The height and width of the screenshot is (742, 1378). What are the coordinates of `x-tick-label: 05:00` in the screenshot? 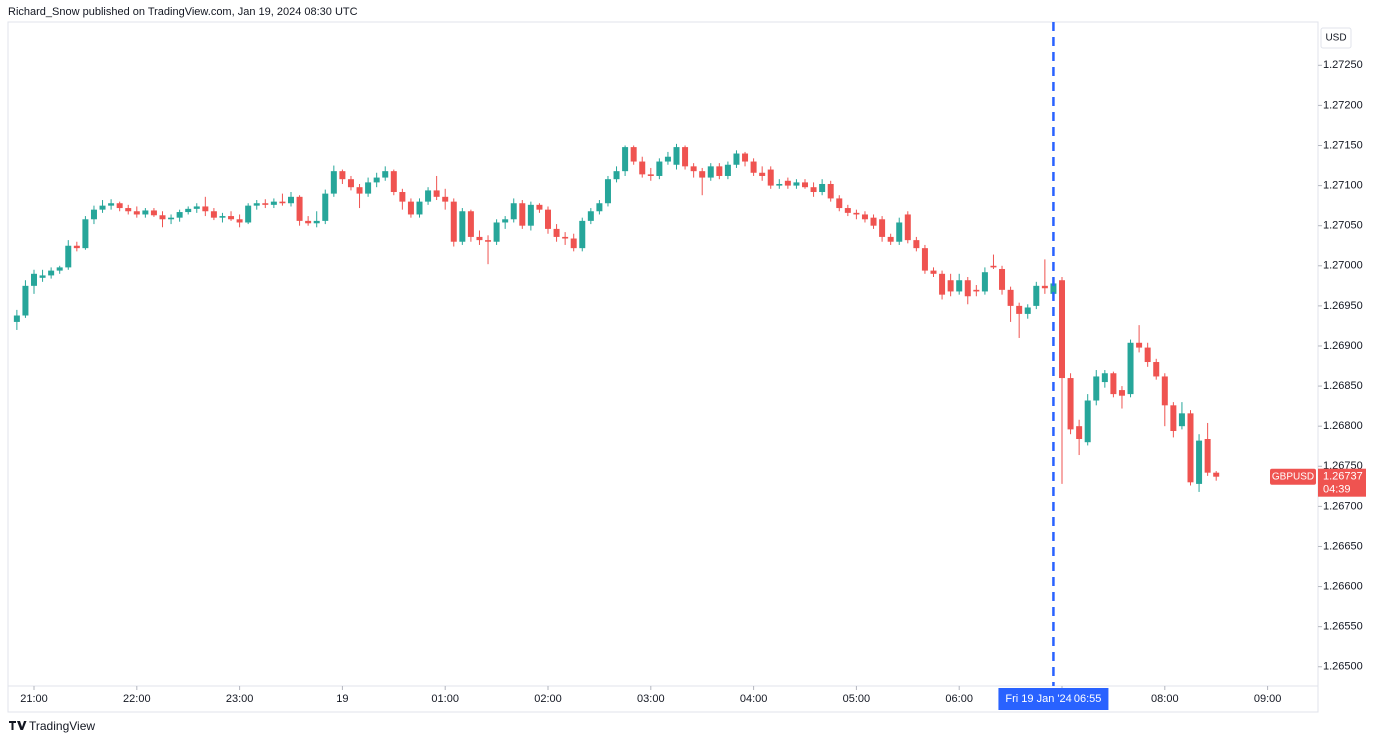 It's located at (857, 699).